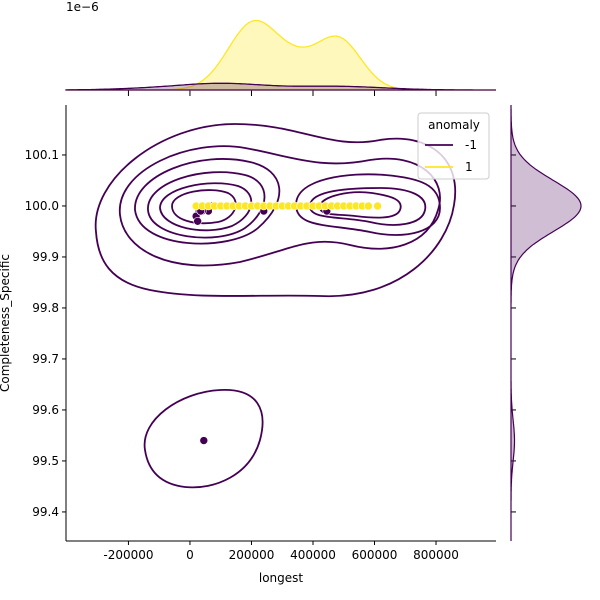 The width and height of the screenshot is (600, 600). I want to click on y-tick-label: 100.1, so click(42, 155).